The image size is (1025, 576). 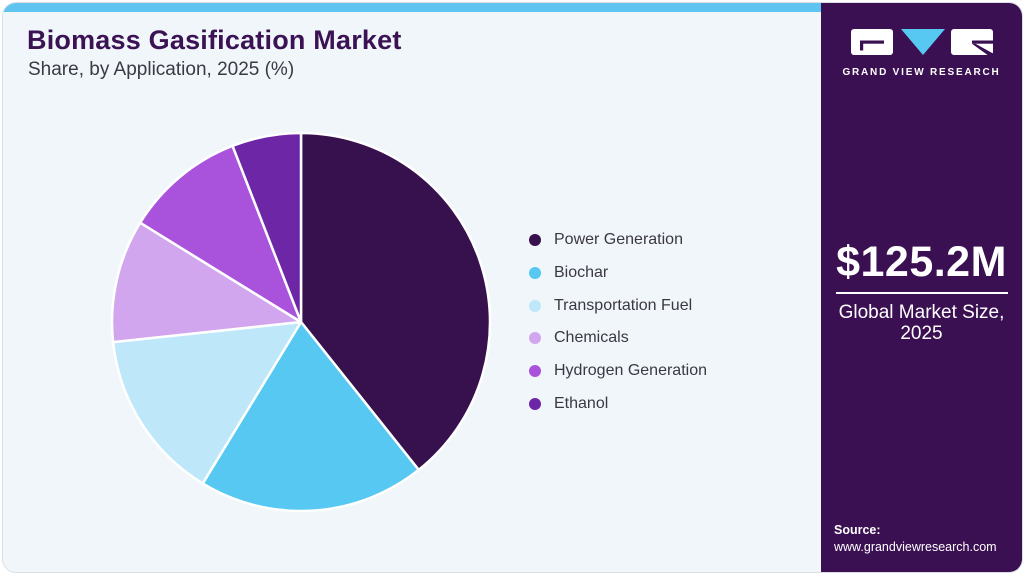 I want to click on pie-slice-power-generation, so click(x=395, y=301).